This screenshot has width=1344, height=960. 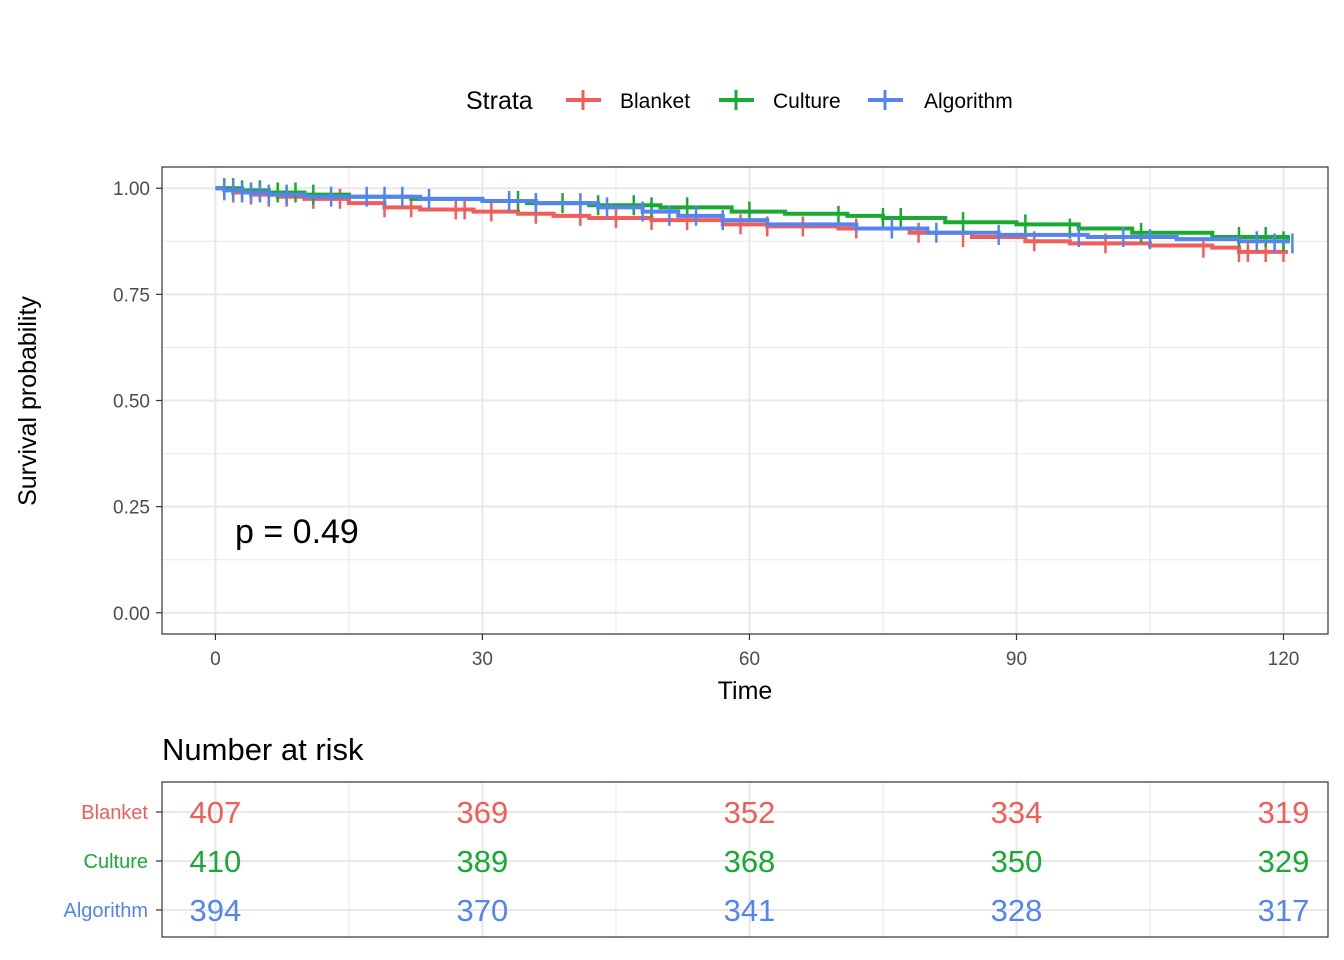 I want to click on x-tick-label: 60, so click(x=749, y=659).